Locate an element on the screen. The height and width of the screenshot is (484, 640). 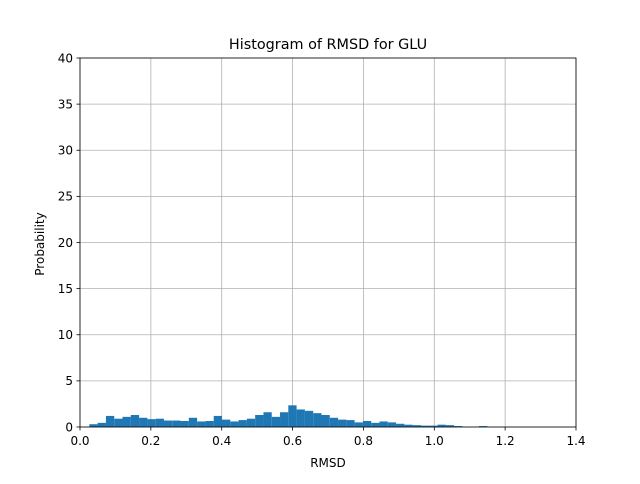
y-tick-label: 25 is located at coordinates (65, 197).